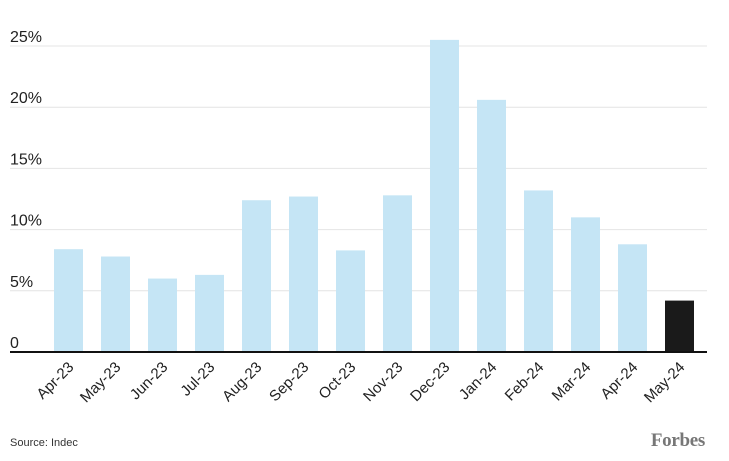 The width and height of the screenshot is (729, 461). I want to click on y-tick-label: 20%, so click(26, 98).